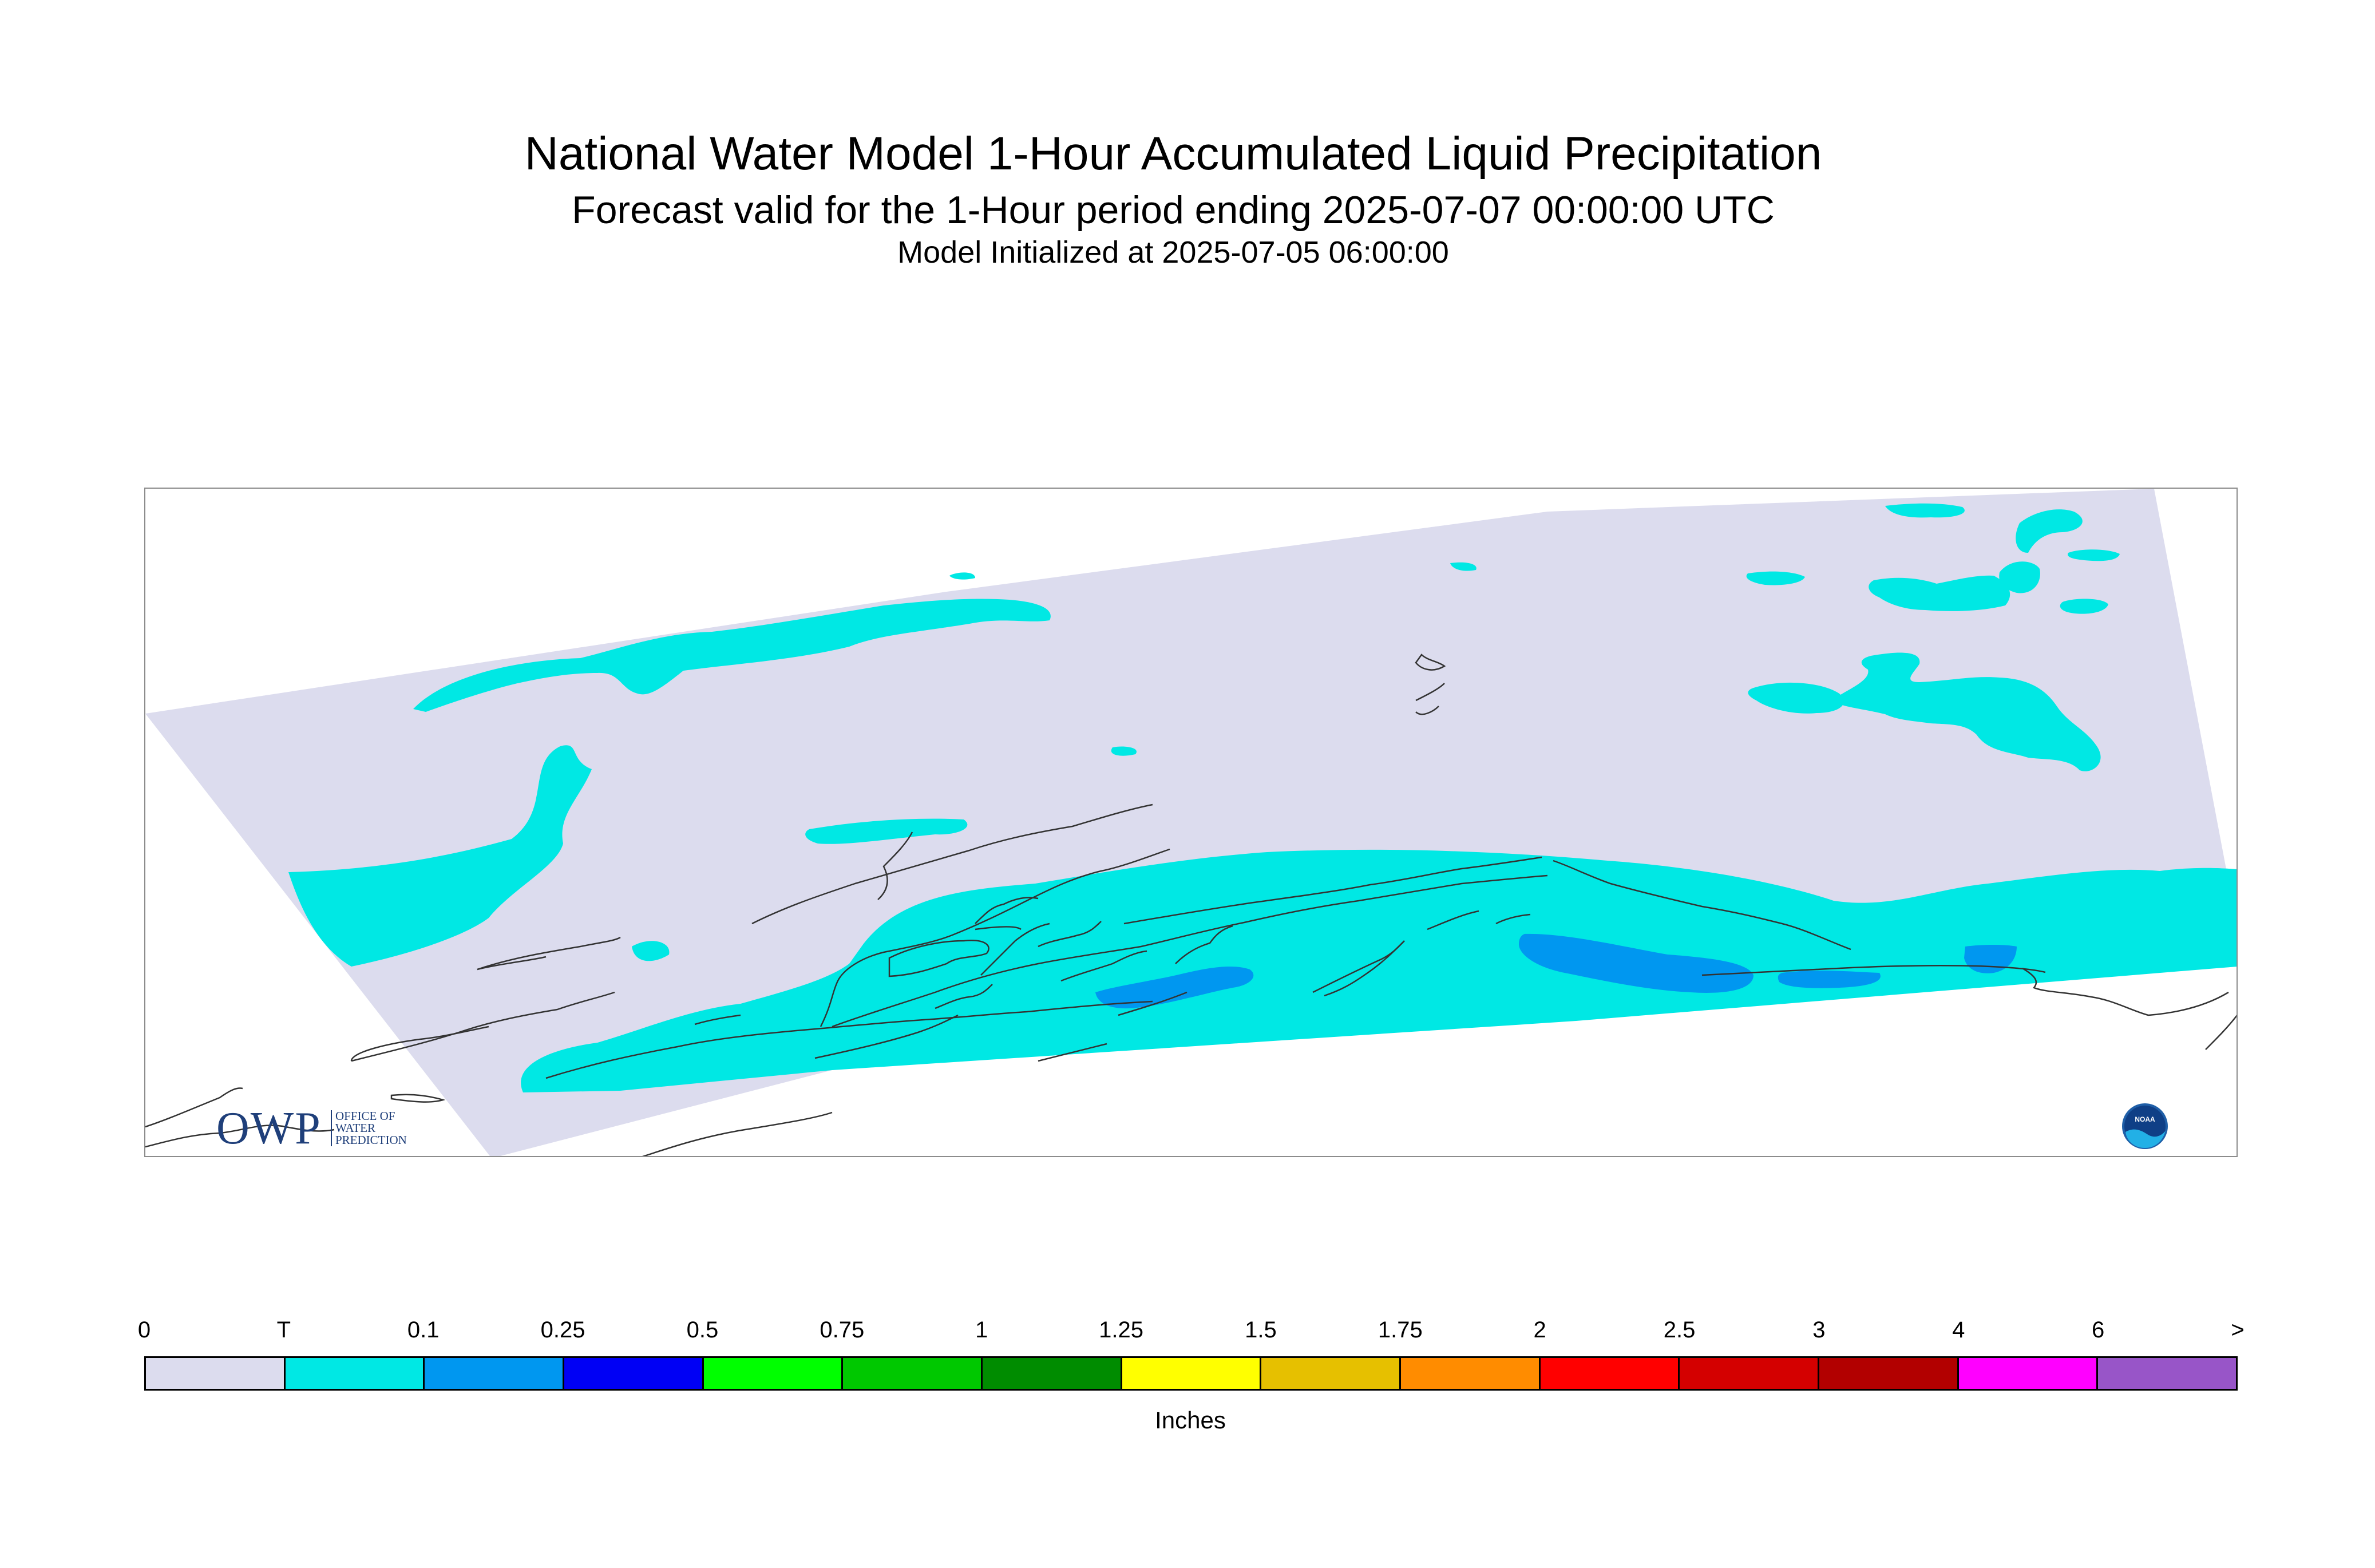  I want to click on precipitation-legend: 0 T 0.1 0.25 0.5 0.75 1 1.25 1.5 1.75 2 2.5 3 4 6 >, so click(1191, 1347).